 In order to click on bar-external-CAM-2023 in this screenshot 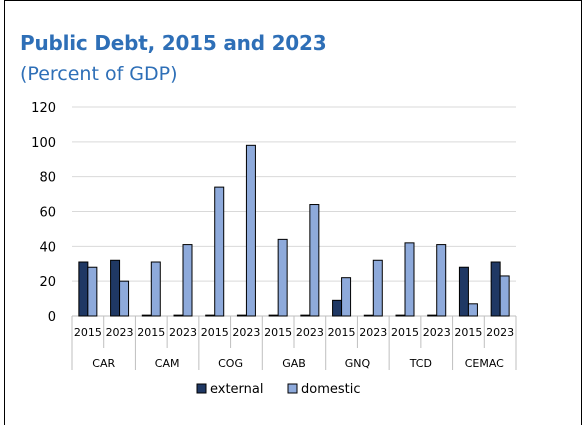, I will do `click(178, 315)`.